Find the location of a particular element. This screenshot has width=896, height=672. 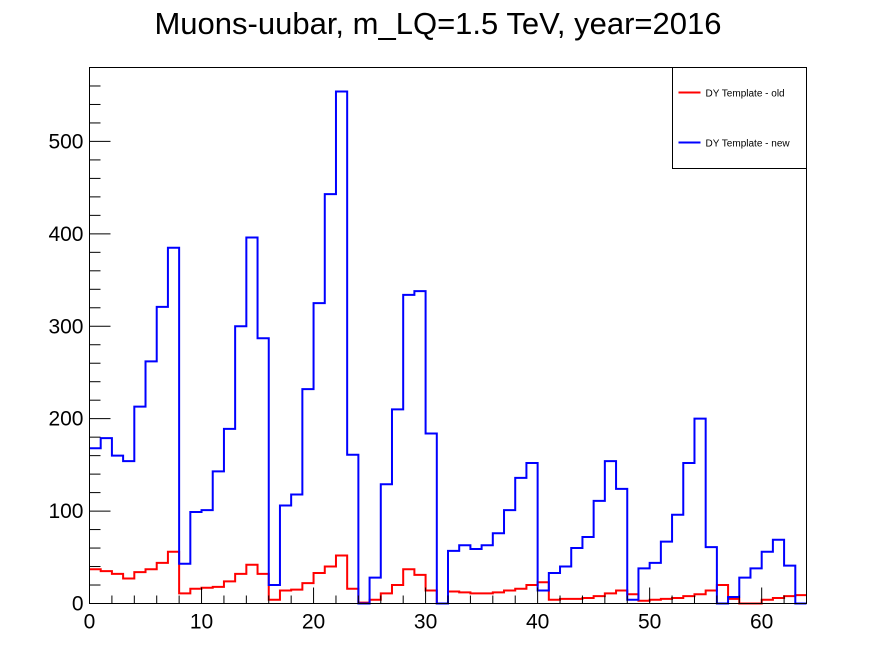

y-tick-label: 0 is located at coordinates (78, 604).